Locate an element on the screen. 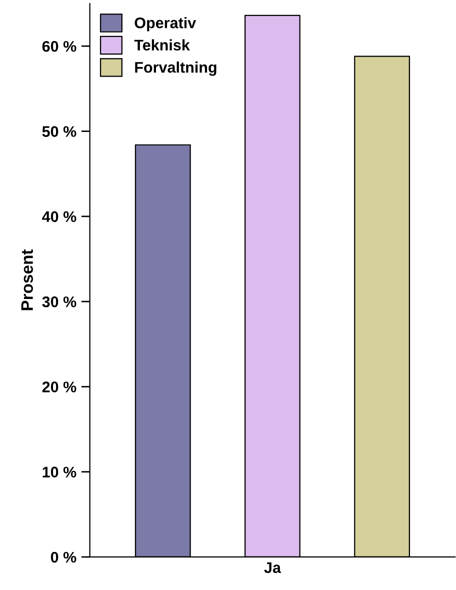 The width and height of the screenshot is (456, 590). y-tick-label: 30 % is located at coordinates (59, 302).